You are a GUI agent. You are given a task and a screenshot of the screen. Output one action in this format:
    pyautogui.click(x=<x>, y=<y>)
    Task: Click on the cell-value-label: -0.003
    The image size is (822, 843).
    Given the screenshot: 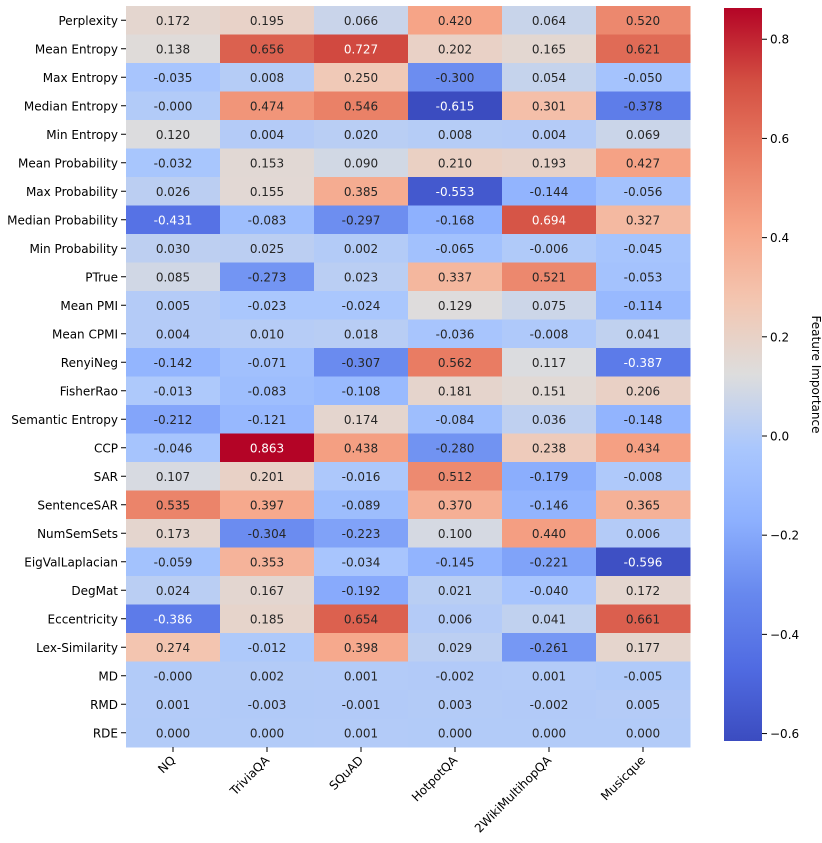 What is the action you would take?
    pyautogui.click(x=267, y=705)
    